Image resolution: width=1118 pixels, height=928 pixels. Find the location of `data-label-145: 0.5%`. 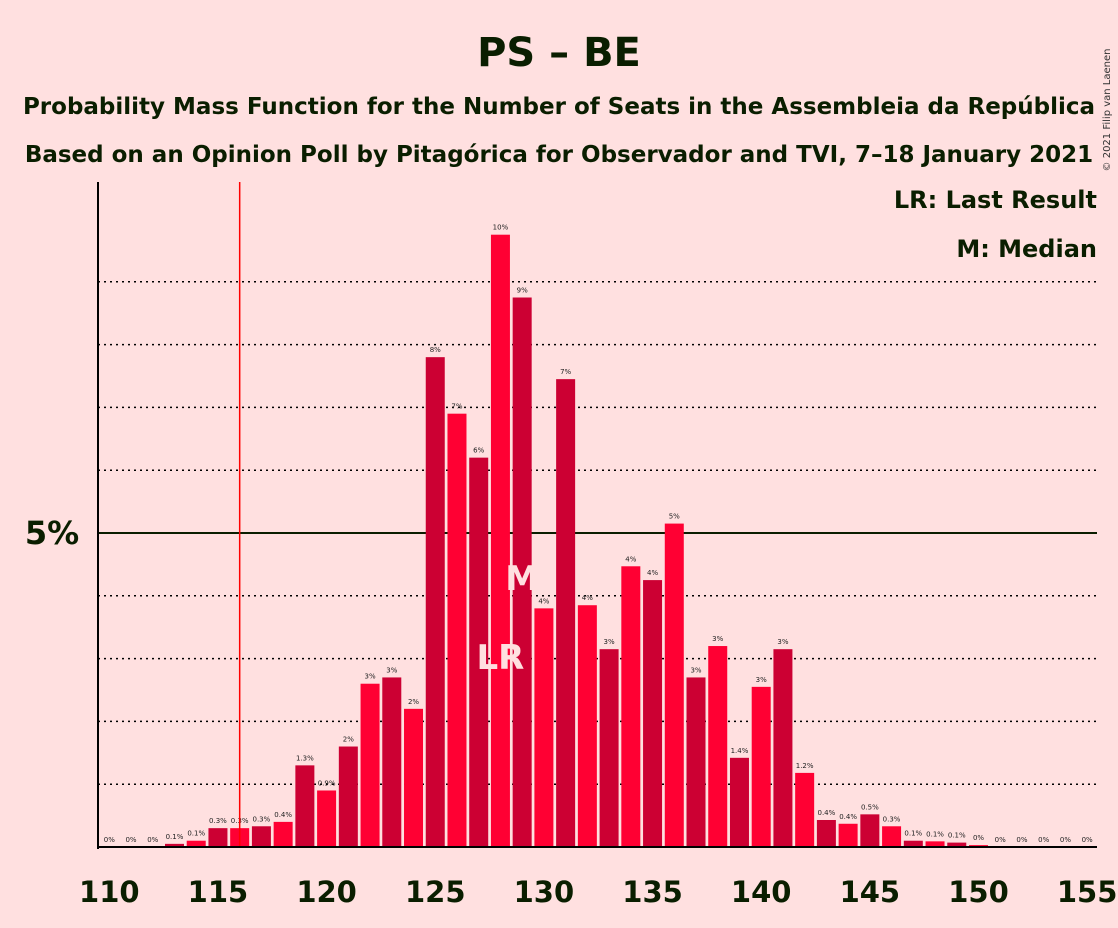

data-label-145: 0.5% is located at coordinates (870, 807).